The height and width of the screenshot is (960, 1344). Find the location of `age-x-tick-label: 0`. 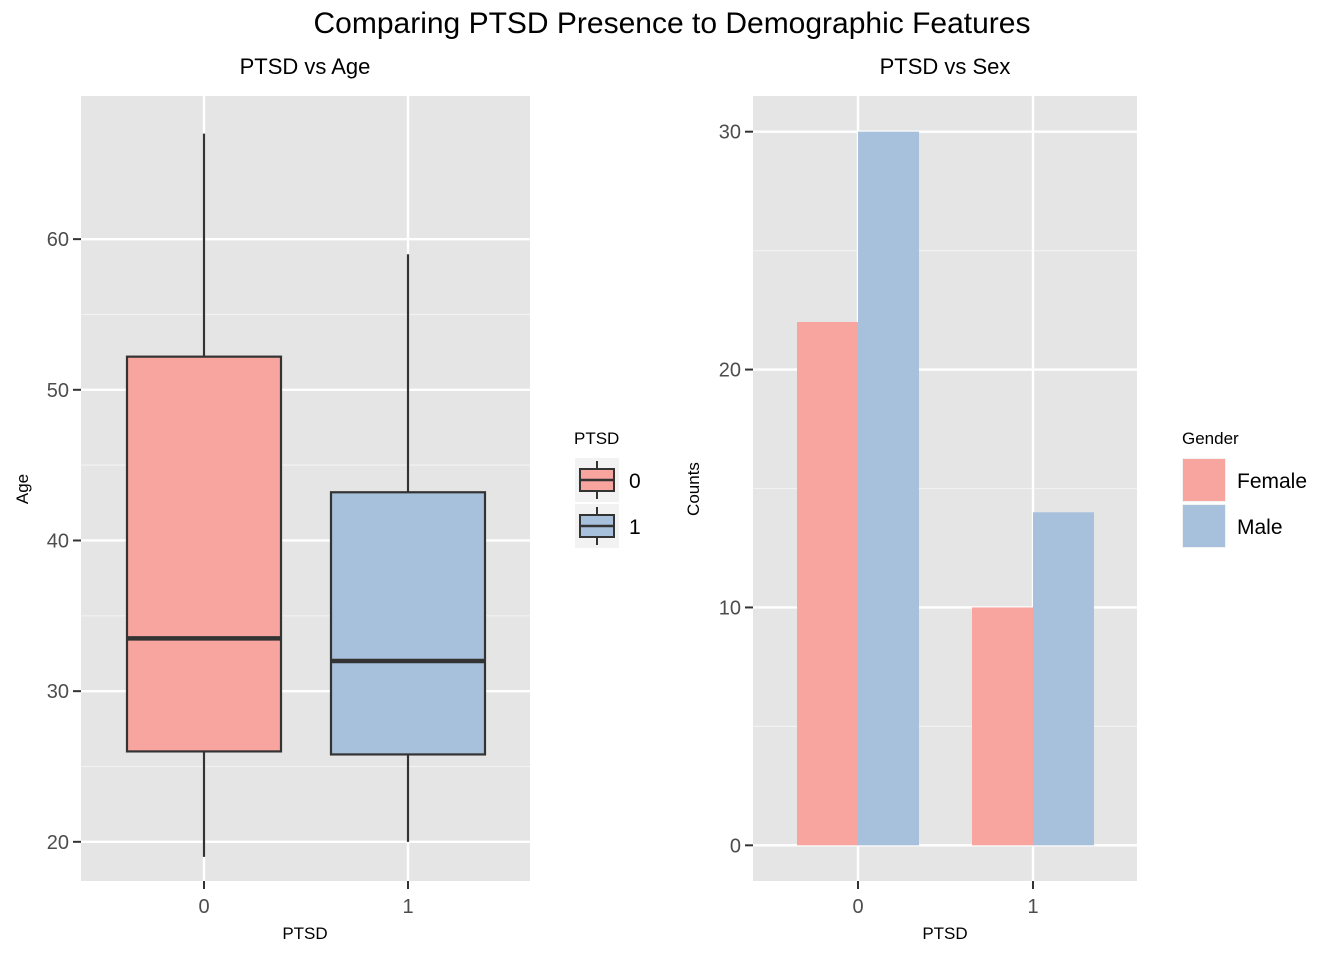

age-x-tick-label: 0 is located at coordinates (203, 907).